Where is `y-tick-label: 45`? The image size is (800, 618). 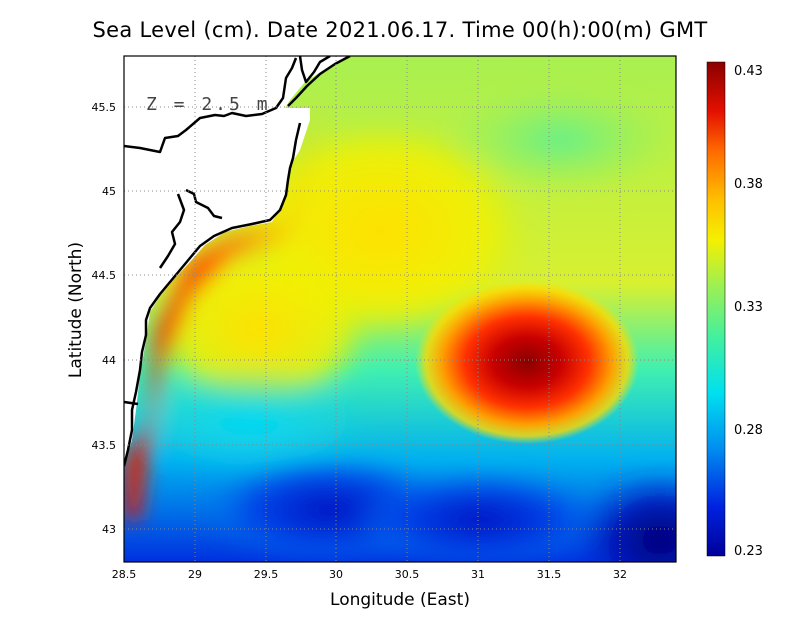 y-tick-label: 45 is located at coordinates (109, 191).